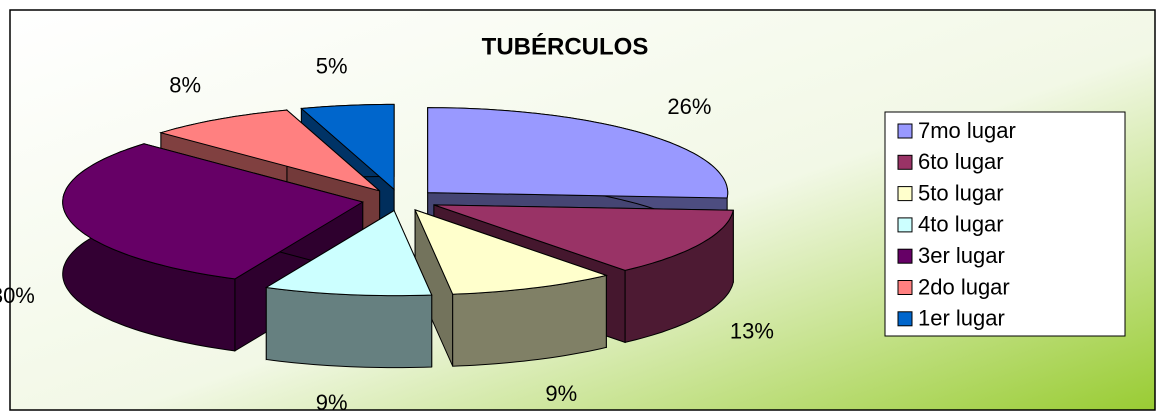 The height and width of the screenshot is (414, 1165). What do you see at coordinates (961, 255) in the screenshot?
I see `legend-label: 3er lugar` at bounding box center [961, 255].